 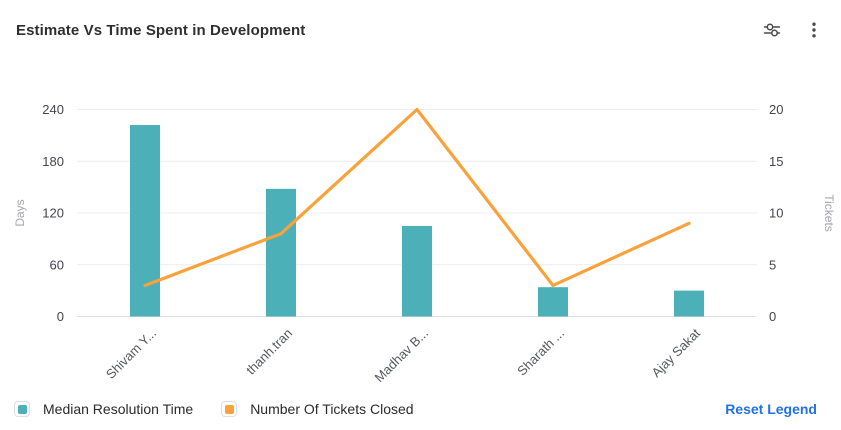 What do you see at coordinates (793, 30) in the screenshot?
I see `header-actions` at bounding box center [793, 30].